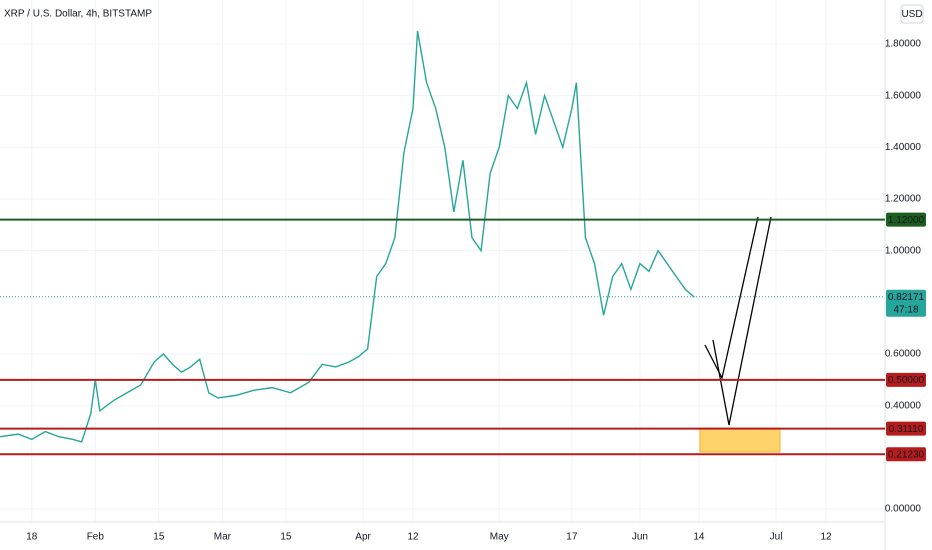 The image size is (932, 550). I want to click on last-price-label: 0.82171, so click(906, 297).